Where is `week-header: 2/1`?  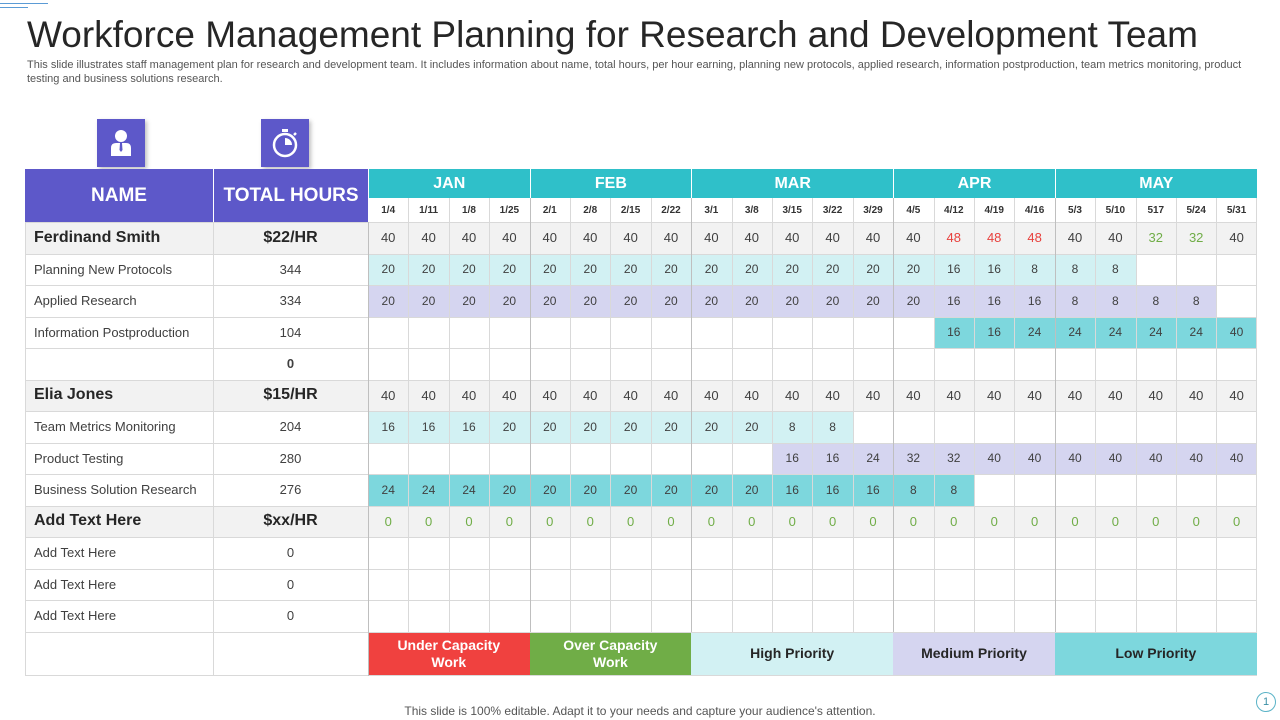
week-header: 2/1 is located at coordinates (549, 210).